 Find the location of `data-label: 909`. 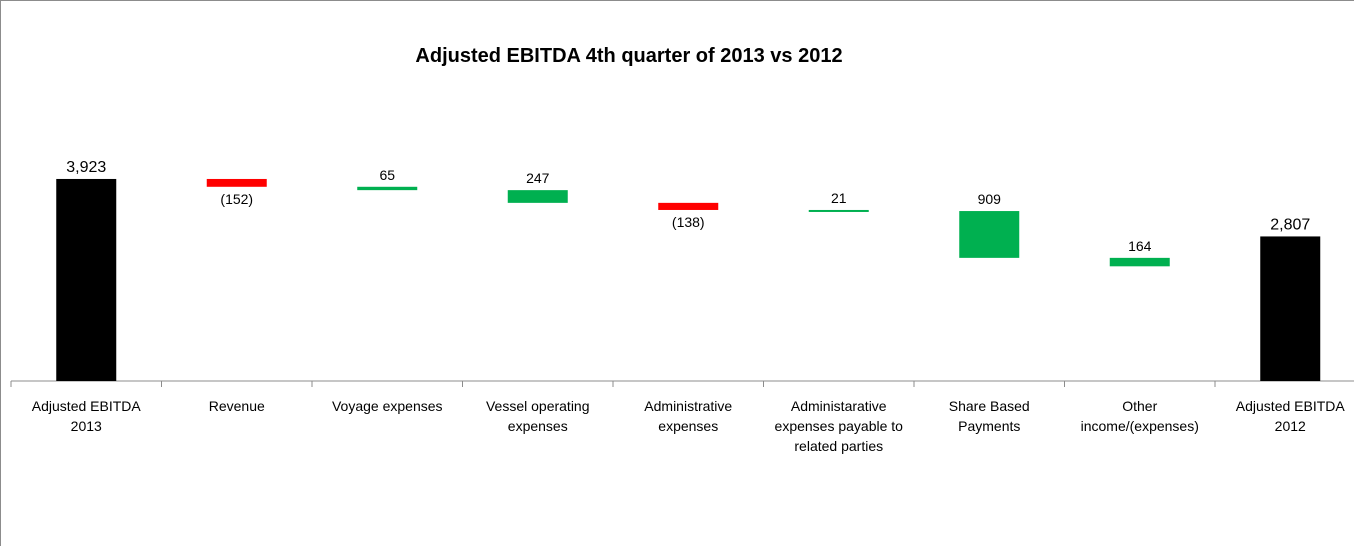

data-label: 909 is located at coordinates (990, 199).